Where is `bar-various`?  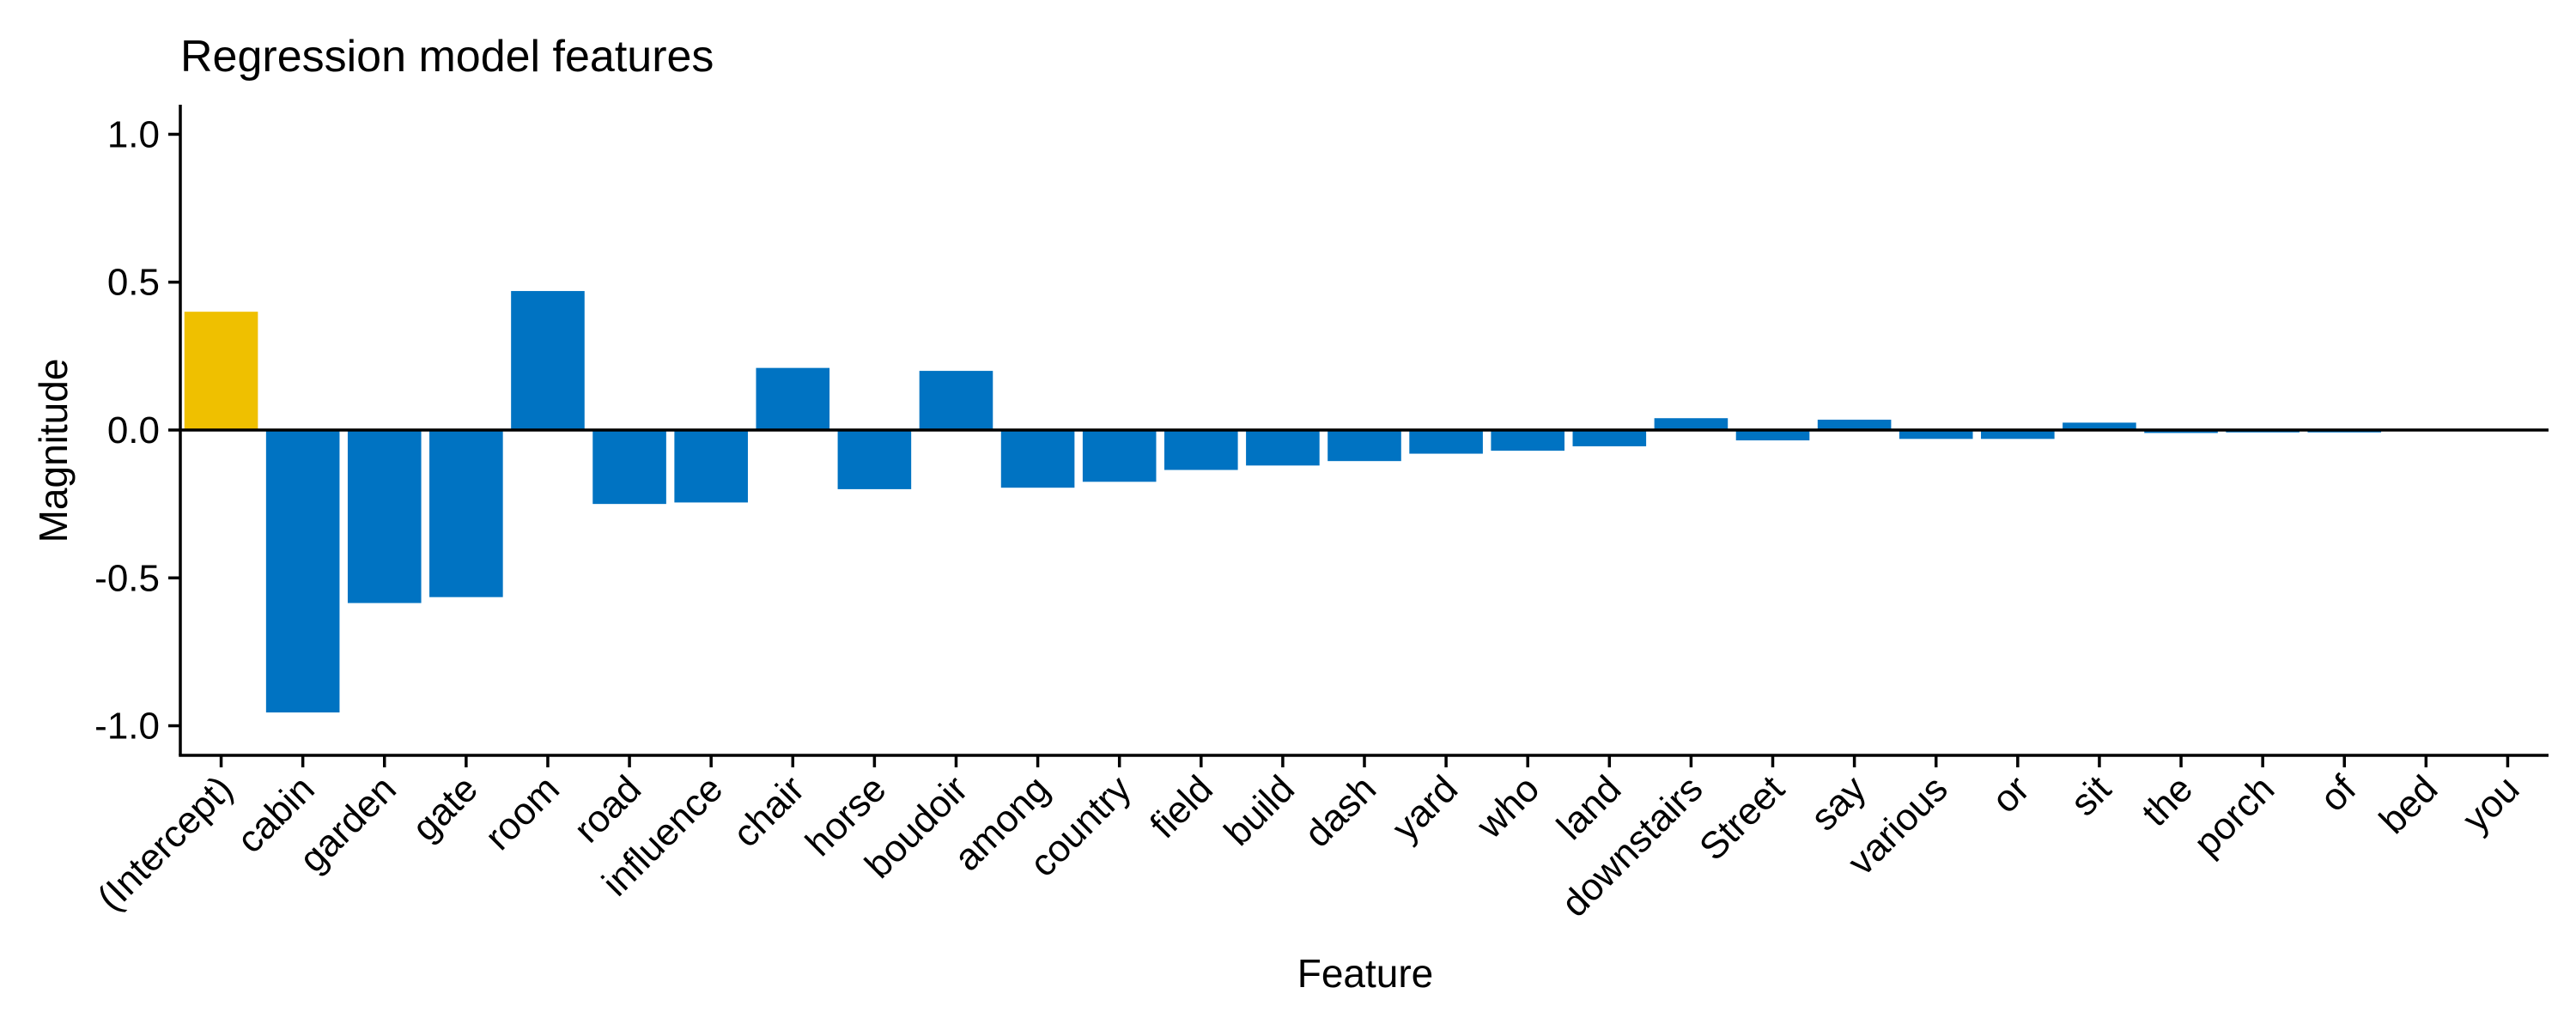 bar-various is located at coordinates (1936, 434).